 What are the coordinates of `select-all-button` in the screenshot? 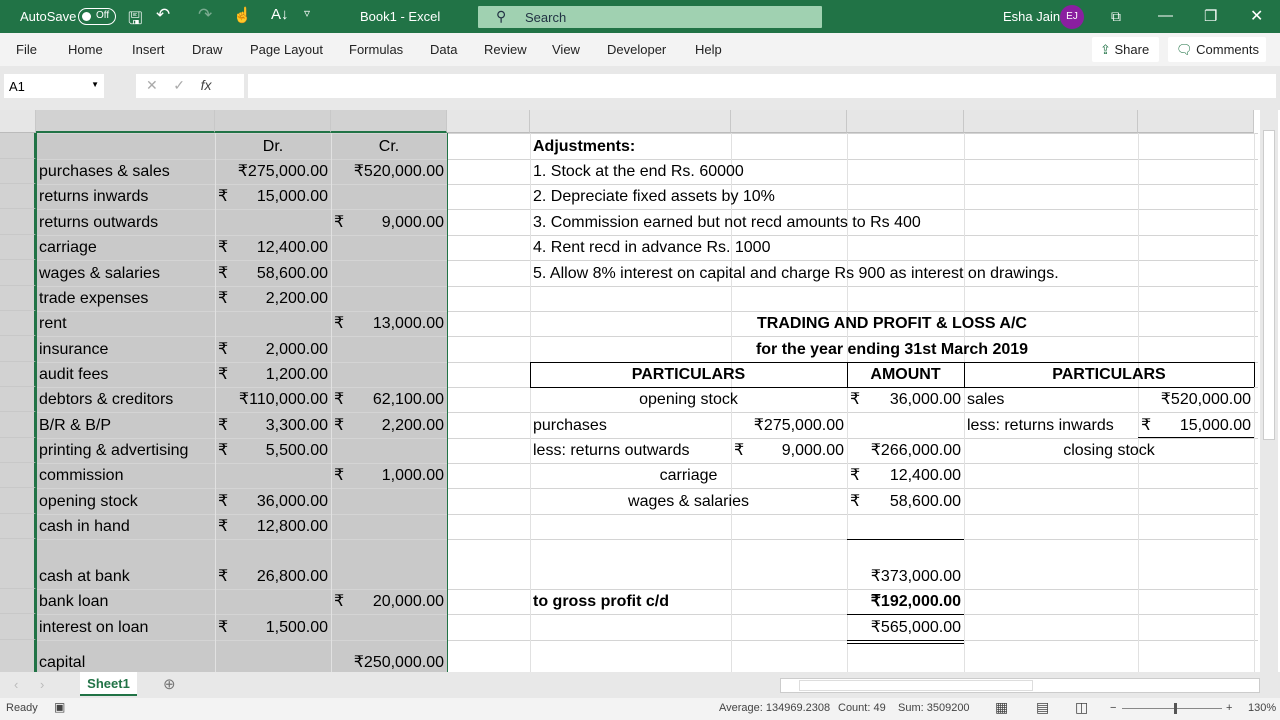 It's located at (18, 121).